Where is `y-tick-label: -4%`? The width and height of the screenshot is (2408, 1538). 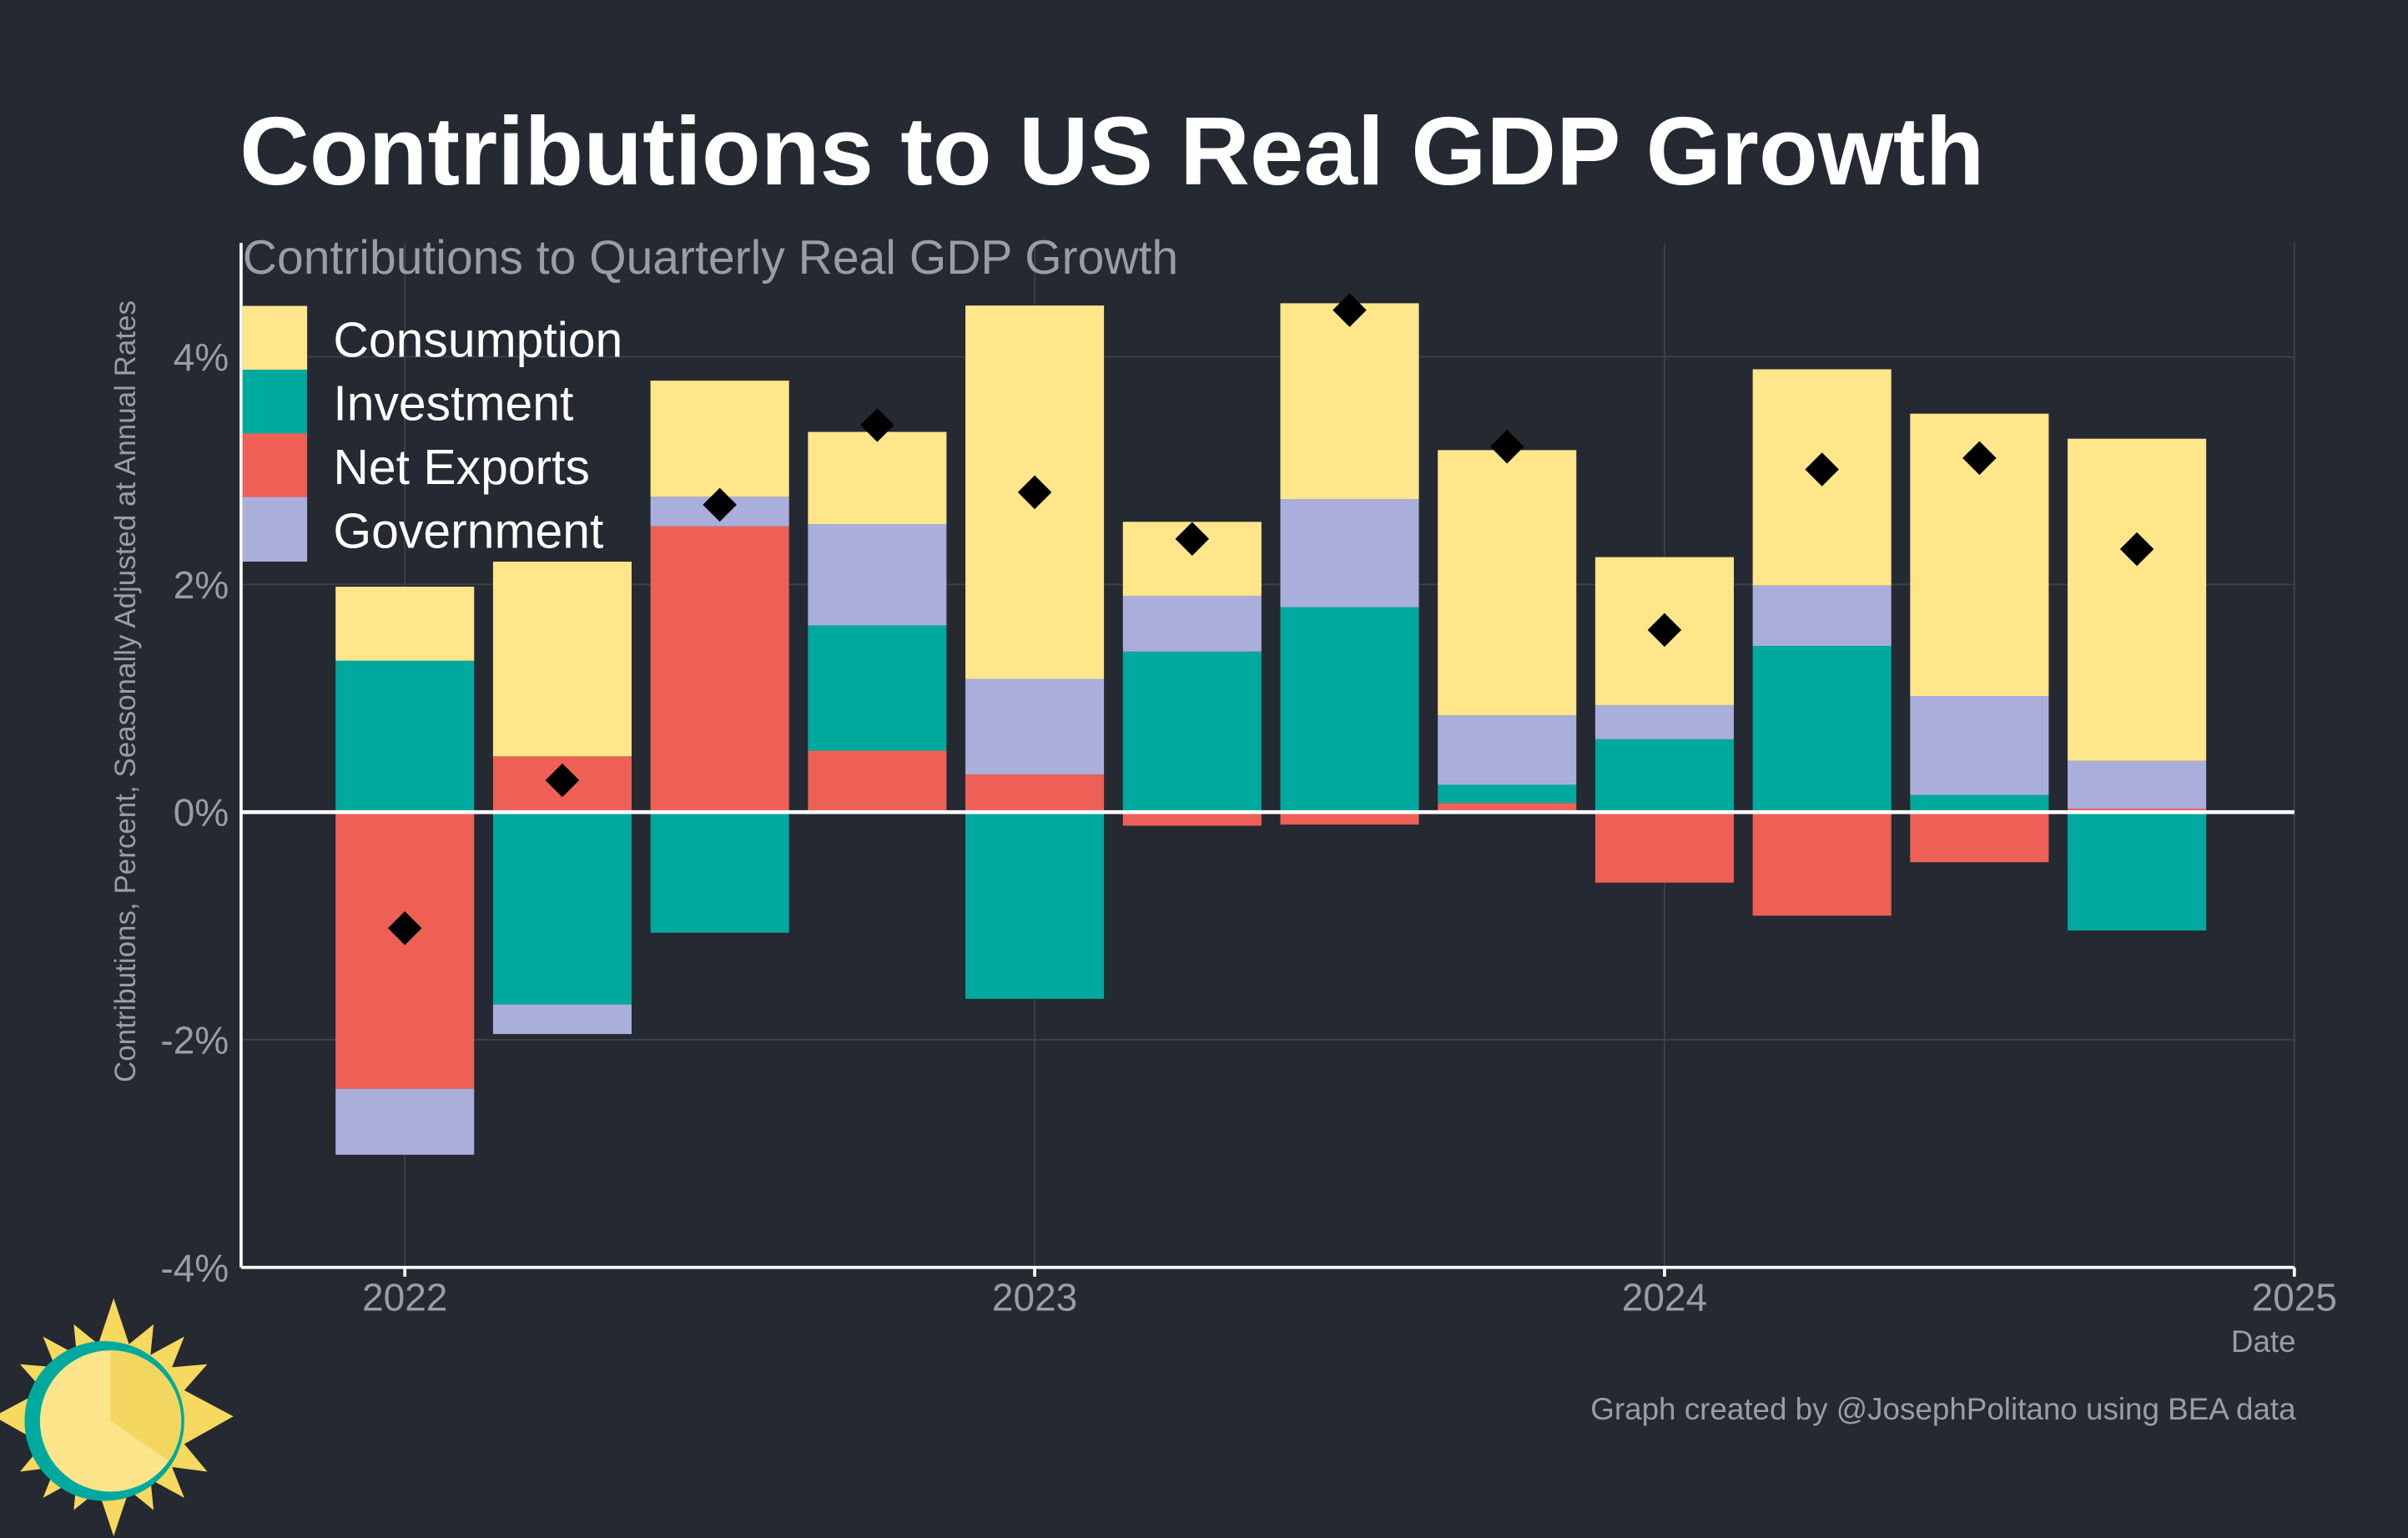 y-tick-label: -4% is located at coordinates (194, 1267).